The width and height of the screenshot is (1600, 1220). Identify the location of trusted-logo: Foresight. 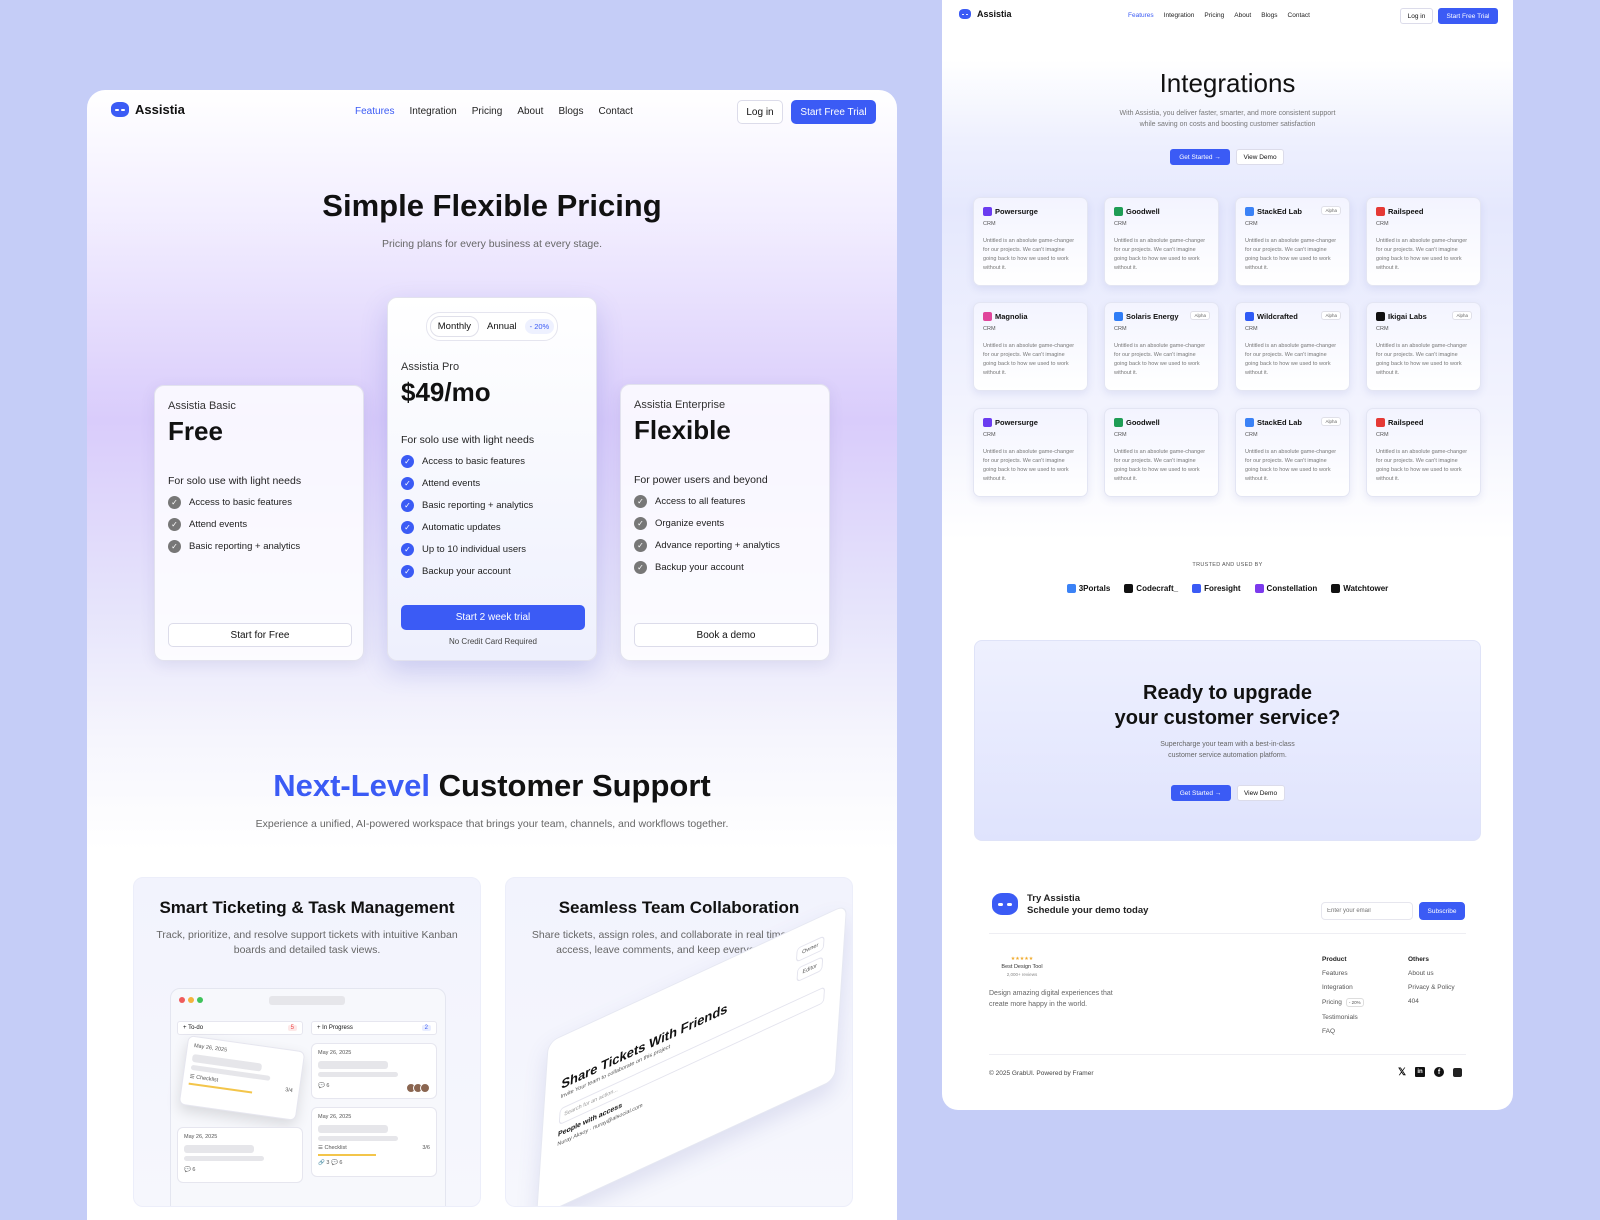
(1216, 588).